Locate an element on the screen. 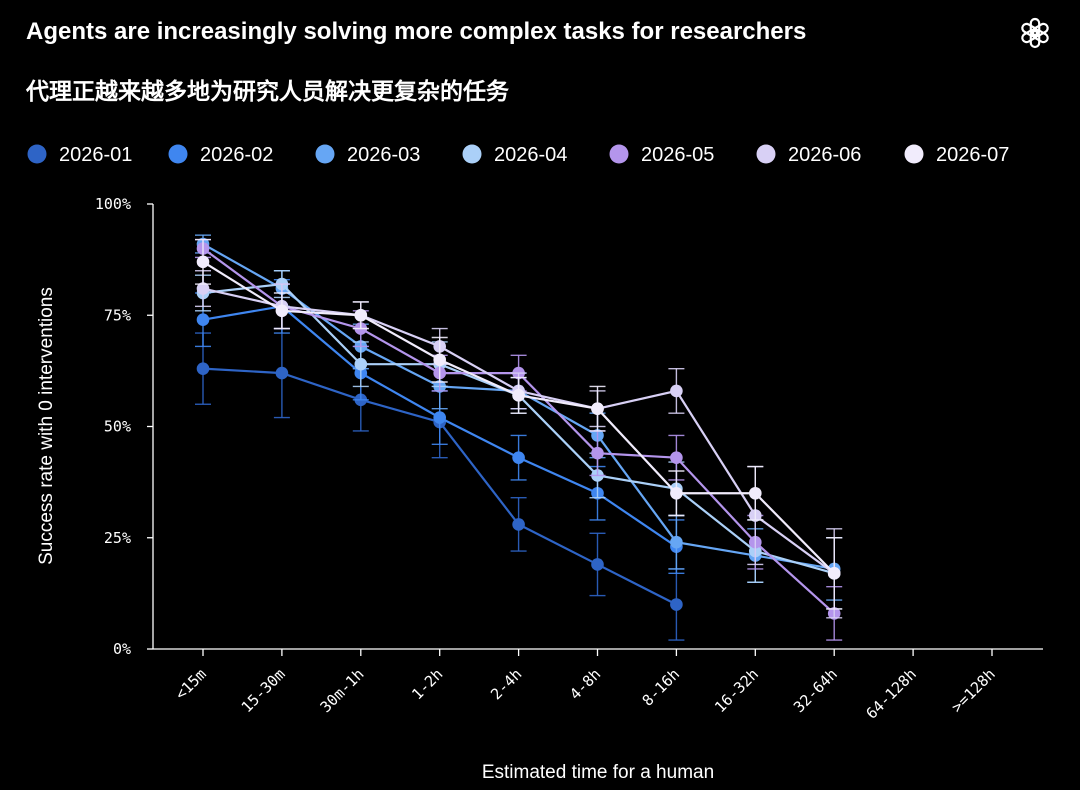 The width and height of the screenshot is (1080, 790). chart-subtitle: 代理正越来越多地为研究人员解决更复杂的任务 is located at coordinates (267, 92).